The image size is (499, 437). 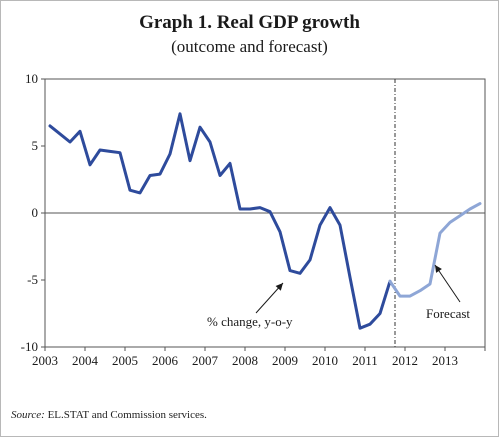 What do you see at coordinates (447, 283) in the screenshot?
I see `arrow-forecast-line` at bounding box center [447, 283].